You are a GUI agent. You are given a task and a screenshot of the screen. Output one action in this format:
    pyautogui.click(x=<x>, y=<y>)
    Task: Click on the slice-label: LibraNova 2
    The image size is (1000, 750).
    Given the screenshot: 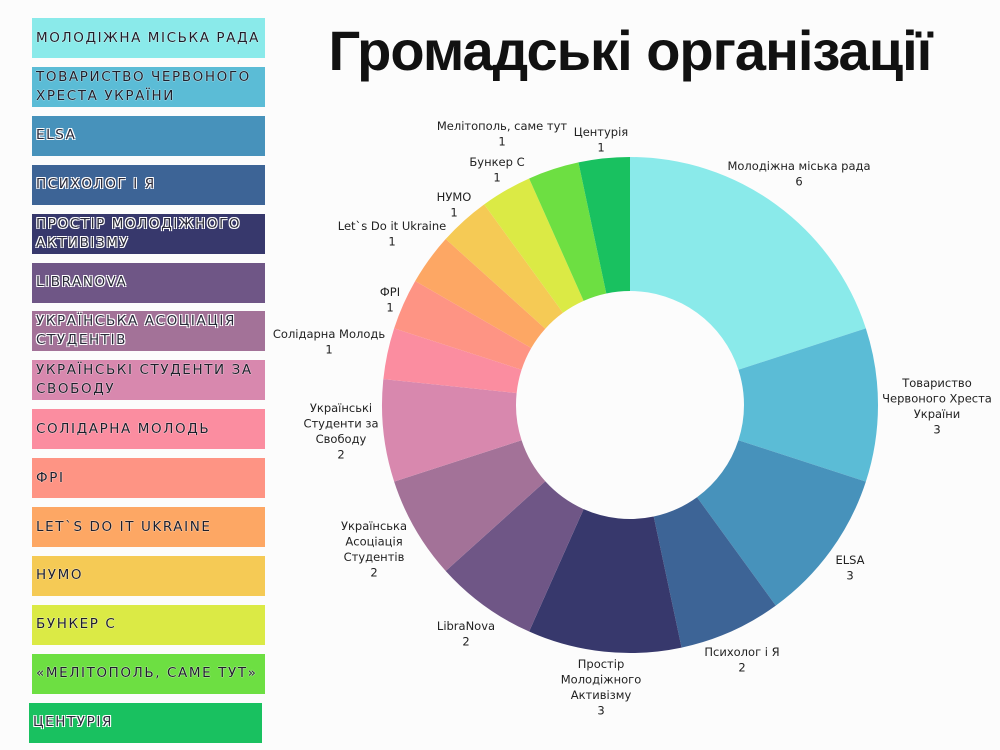 What is the action you would take?
    pyautogui.click(x=466, y=634)
    